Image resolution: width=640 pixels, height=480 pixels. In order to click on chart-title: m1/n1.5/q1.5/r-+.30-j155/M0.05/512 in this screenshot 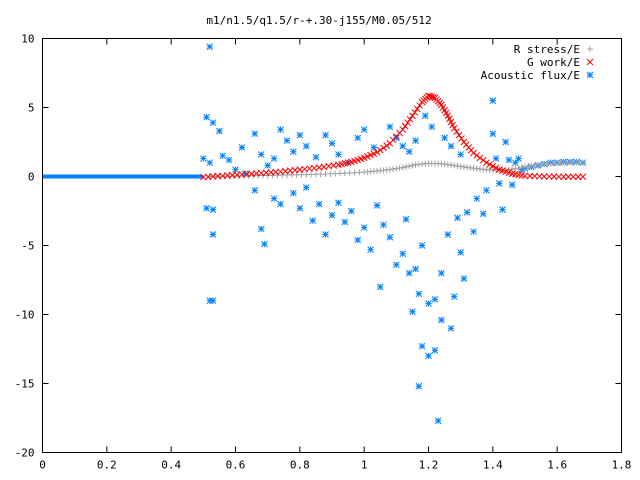, I will do `click(318, 20)`.